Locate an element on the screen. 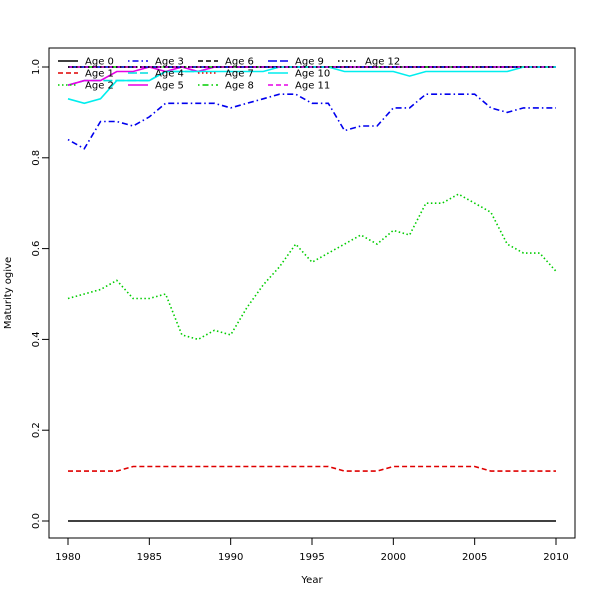  y-tick-label: 0.8 is located at coordinates (36, 158).